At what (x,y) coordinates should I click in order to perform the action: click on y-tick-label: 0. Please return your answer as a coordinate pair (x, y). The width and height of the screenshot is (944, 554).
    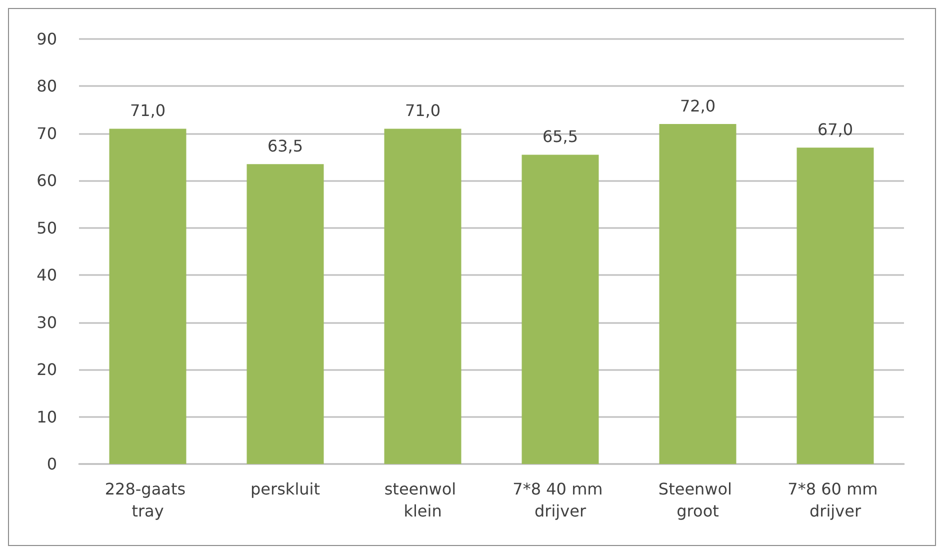
    Looking at the image, I should click on (51, 464).